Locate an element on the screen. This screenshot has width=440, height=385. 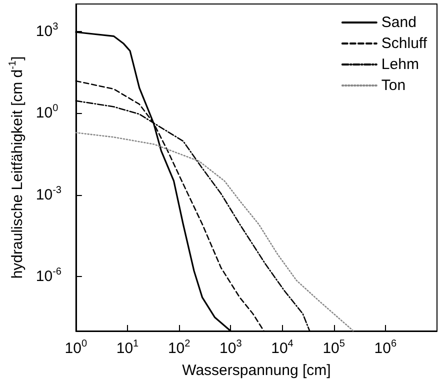
legend-label: Ton is located at coordinates (393, 85).